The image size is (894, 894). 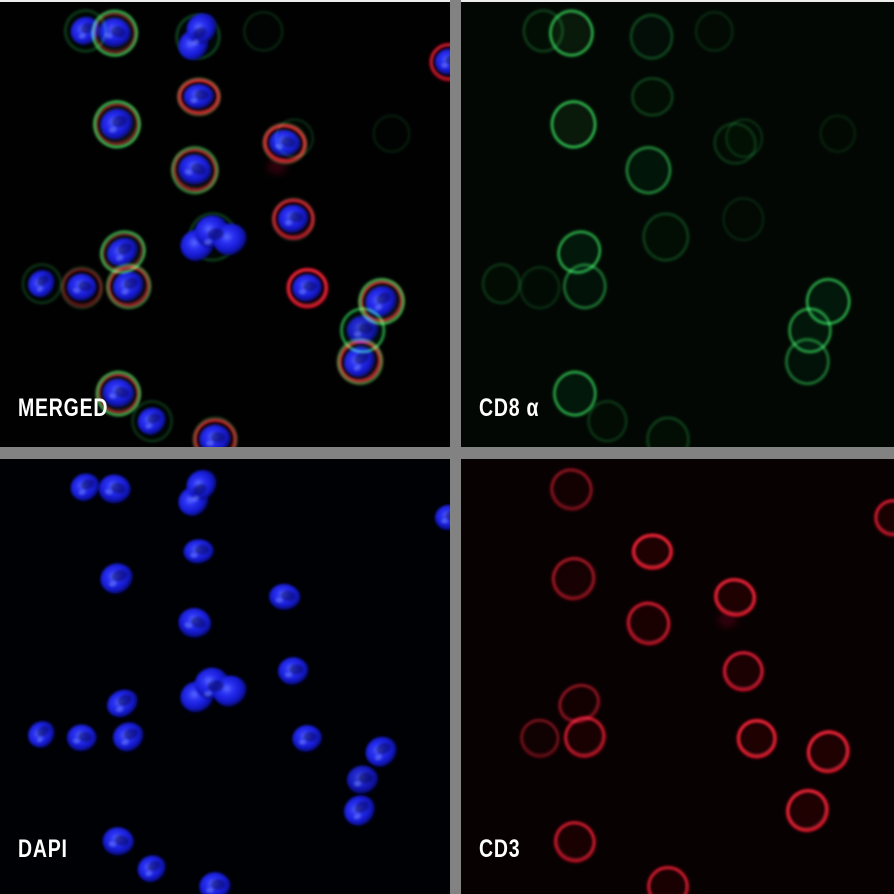 What do you see at coordinates (63, 408) in the screenshot?
I see `panel-label-merged: MERGED` at bounding box center [63, 408].